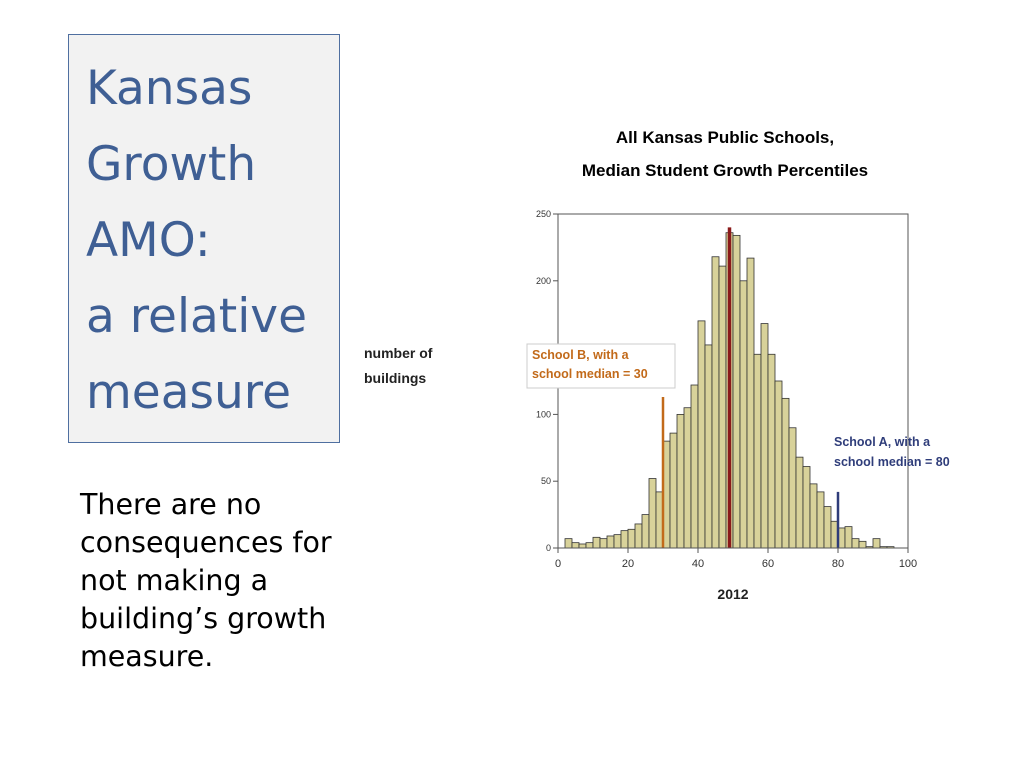 Image resolution: width=1024 pixels, height=768 pixels. Describe the element at coordinates (548, 548) in the screenshot. I see `y-tick-label: 0` at that location.